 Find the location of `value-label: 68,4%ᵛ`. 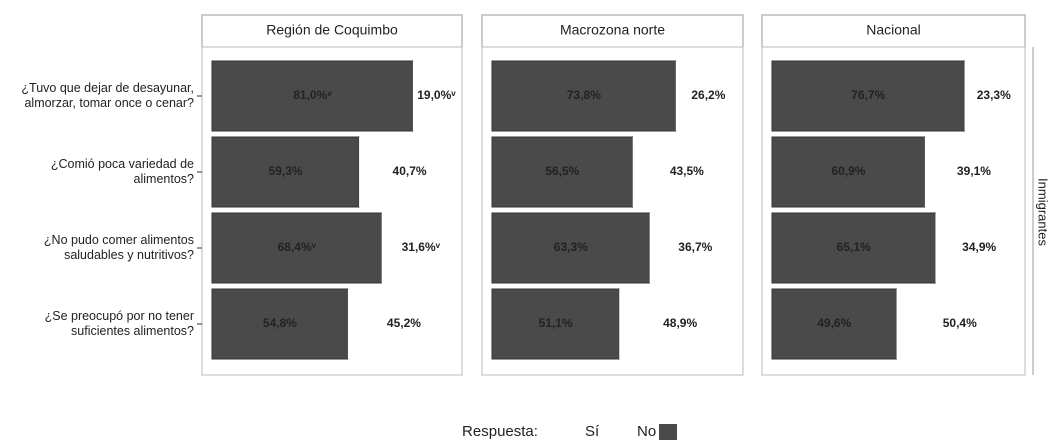

value-label: 68,4%ᵛ is located at coordinates (297, 247).